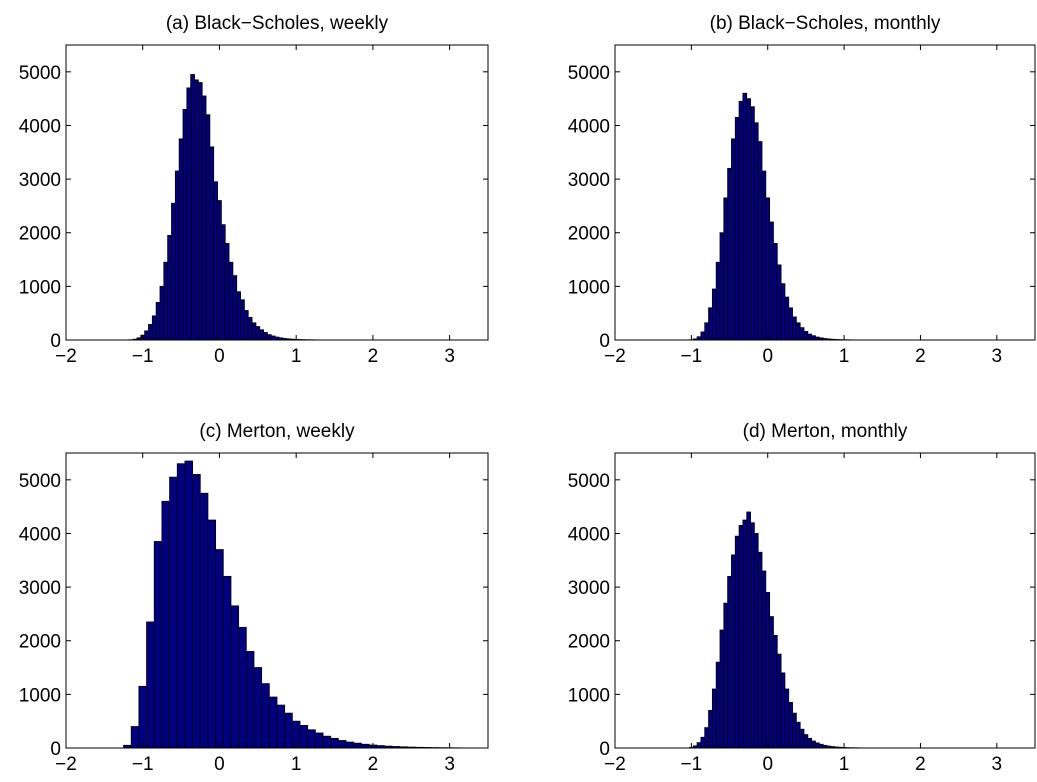 The image size is (1037, 782). Describe the element at coordinates (604, 341) in the screenshot. I see `y-tick-label-b-0: 0` at that location.